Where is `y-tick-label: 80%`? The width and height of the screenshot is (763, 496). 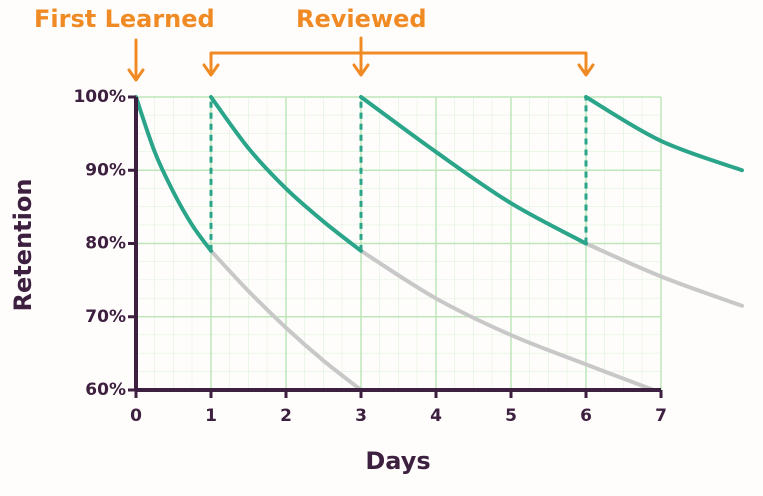
y-tick-label: 80% is located at coordinates (105, 244).